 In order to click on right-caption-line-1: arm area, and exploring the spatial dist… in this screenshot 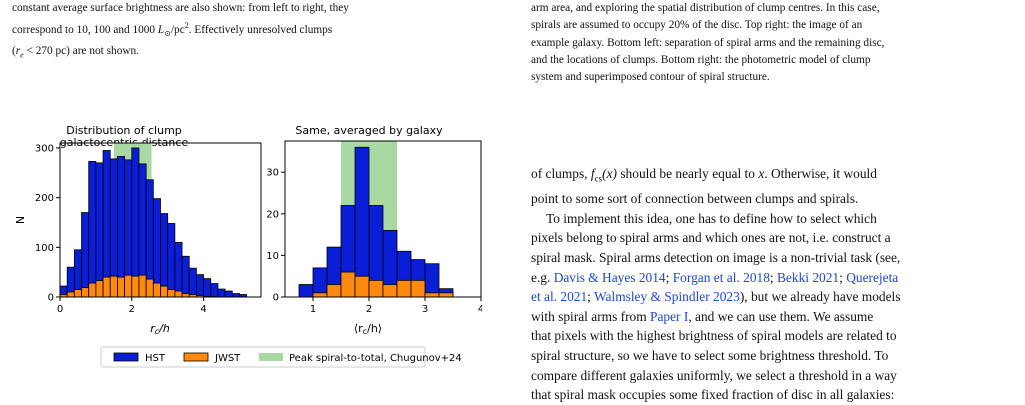, I will do `click(773, 8)`.